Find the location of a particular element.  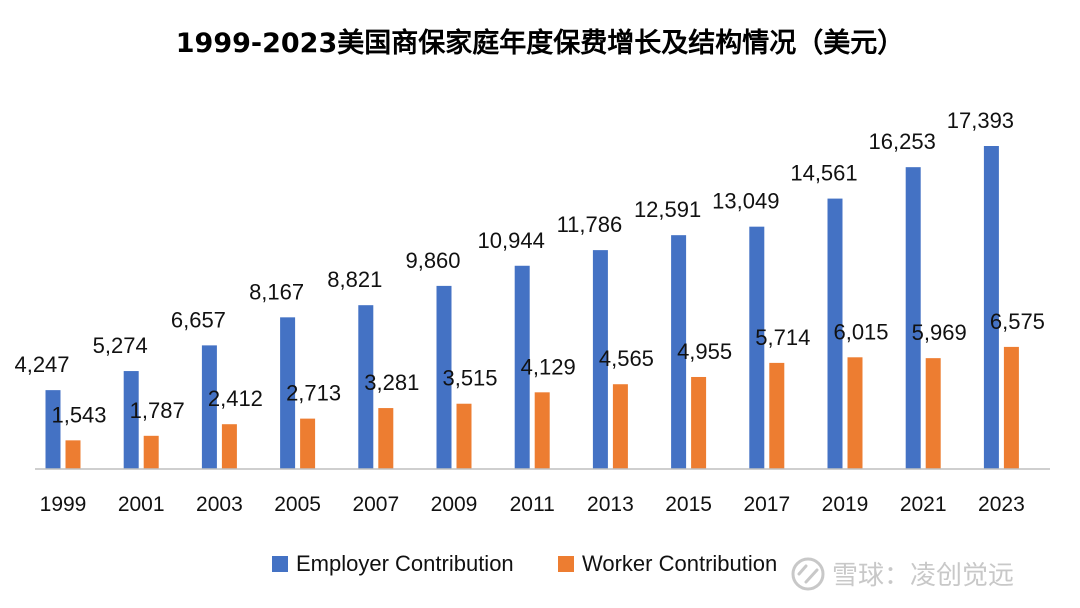

employer-label-1999: 4,247 is located at coordinates (41, 364).